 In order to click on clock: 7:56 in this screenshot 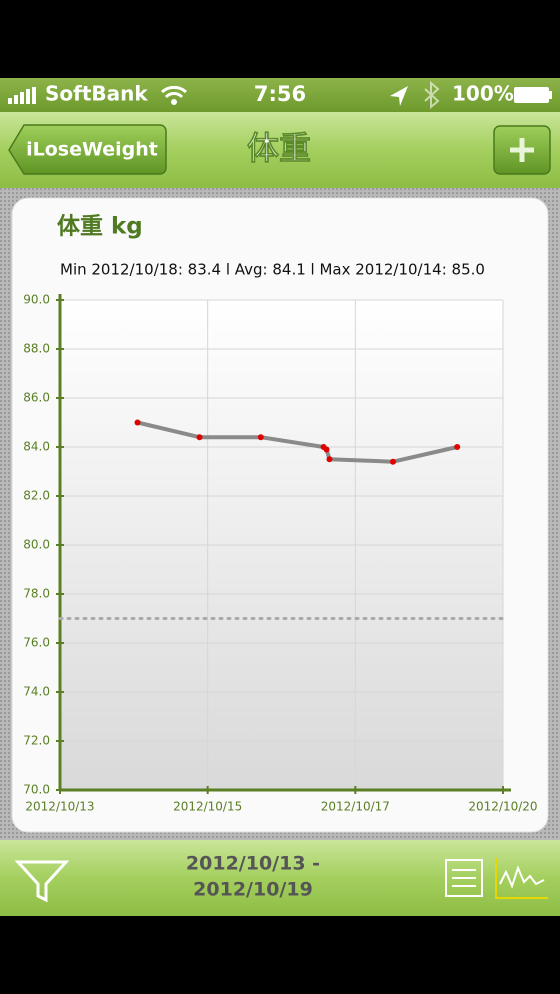, I will do `click(280, 94)`.